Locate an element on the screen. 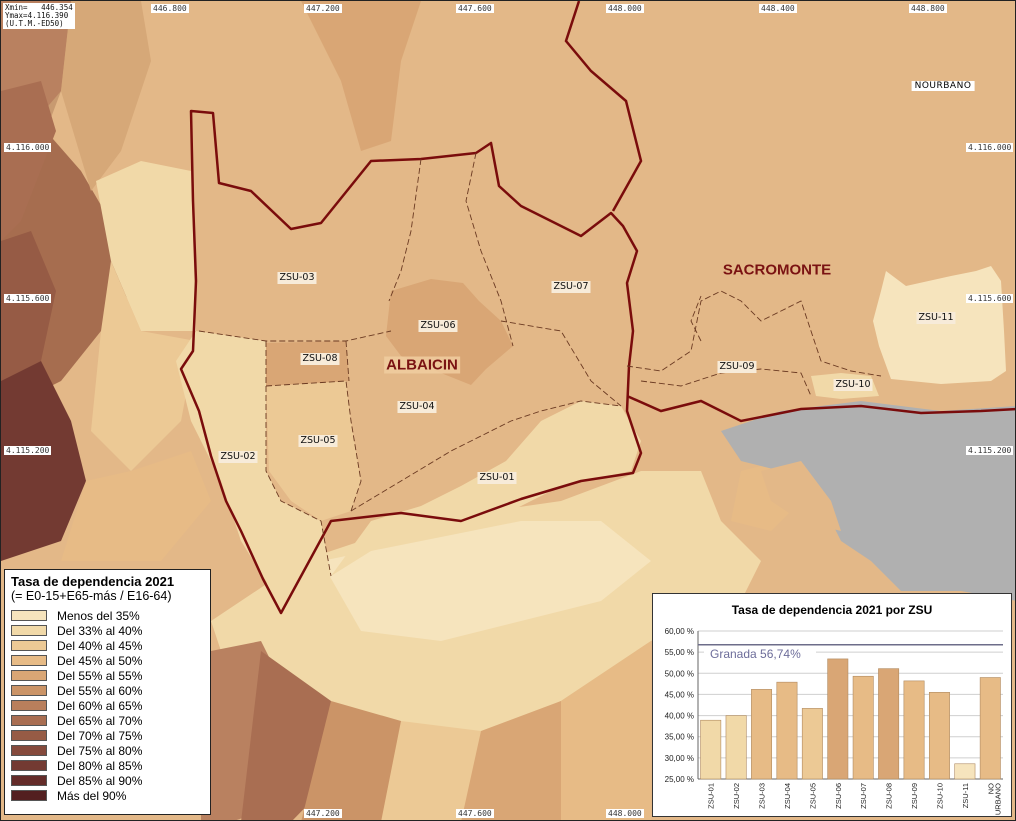  legend-label: Del 80% al 85% is located at coordinates (100, 765).